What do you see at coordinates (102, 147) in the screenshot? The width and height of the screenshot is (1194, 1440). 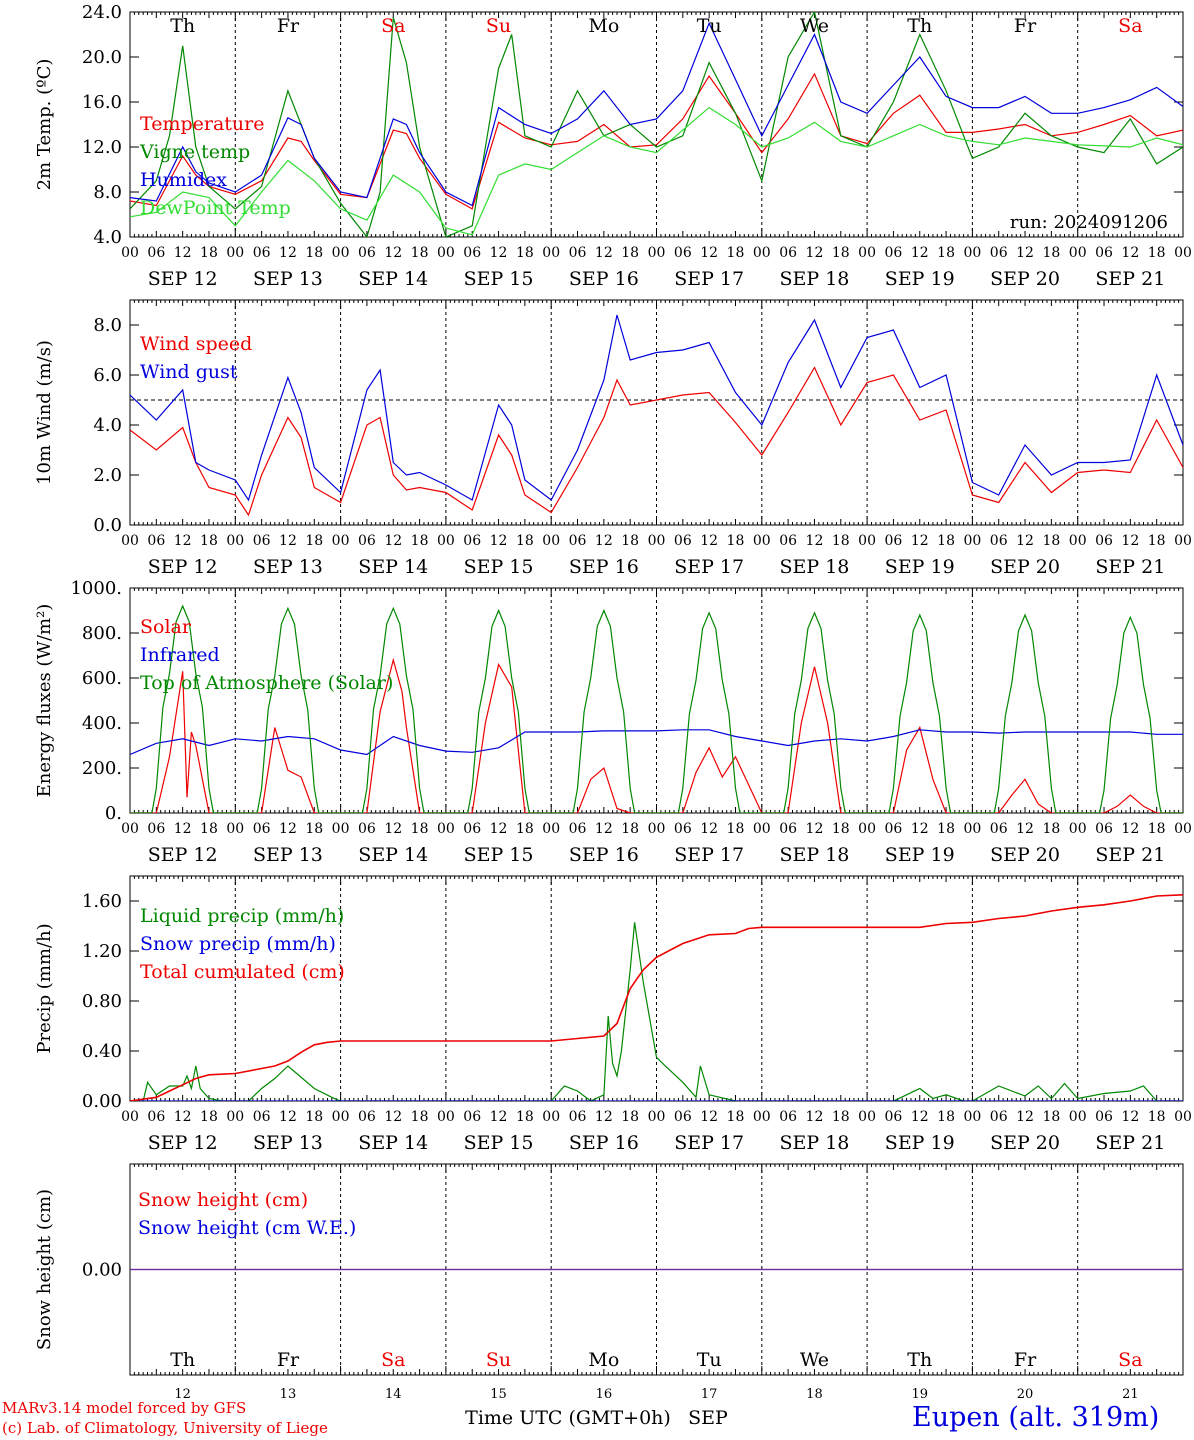 I see `y-tick-label: 12.0` at bounding box center [102, 147].